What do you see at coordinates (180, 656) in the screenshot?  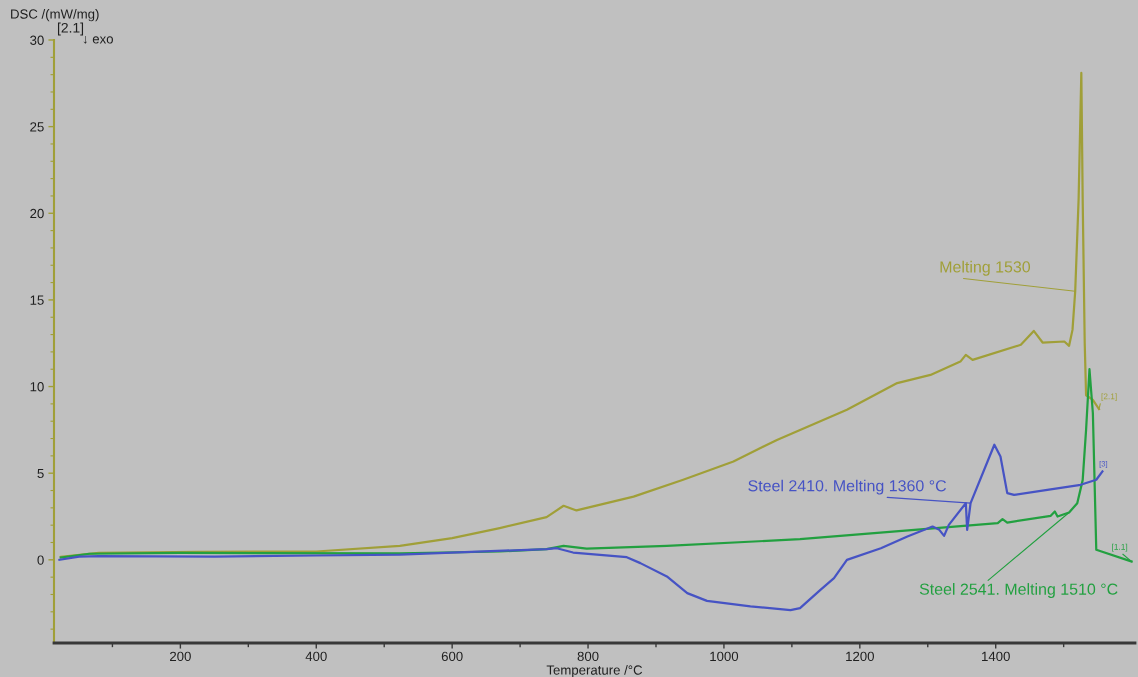 I see `x-tick-label: 200` at bounding box center [180, 656].